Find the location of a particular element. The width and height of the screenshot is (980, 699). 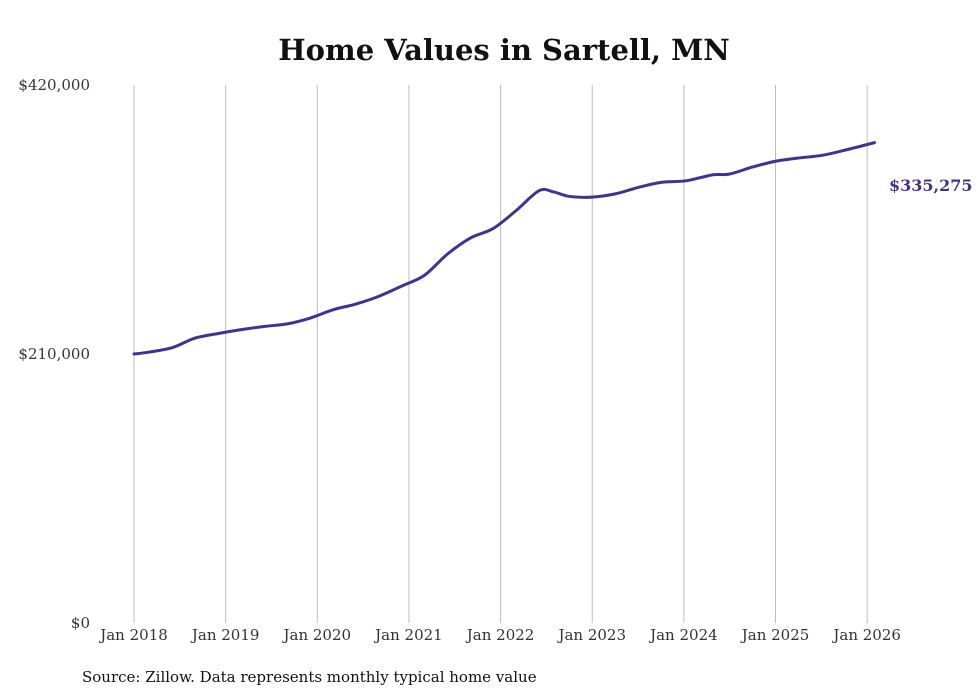

x-tick-label-8: Jan 2026 is located at coordinates (866, 635).